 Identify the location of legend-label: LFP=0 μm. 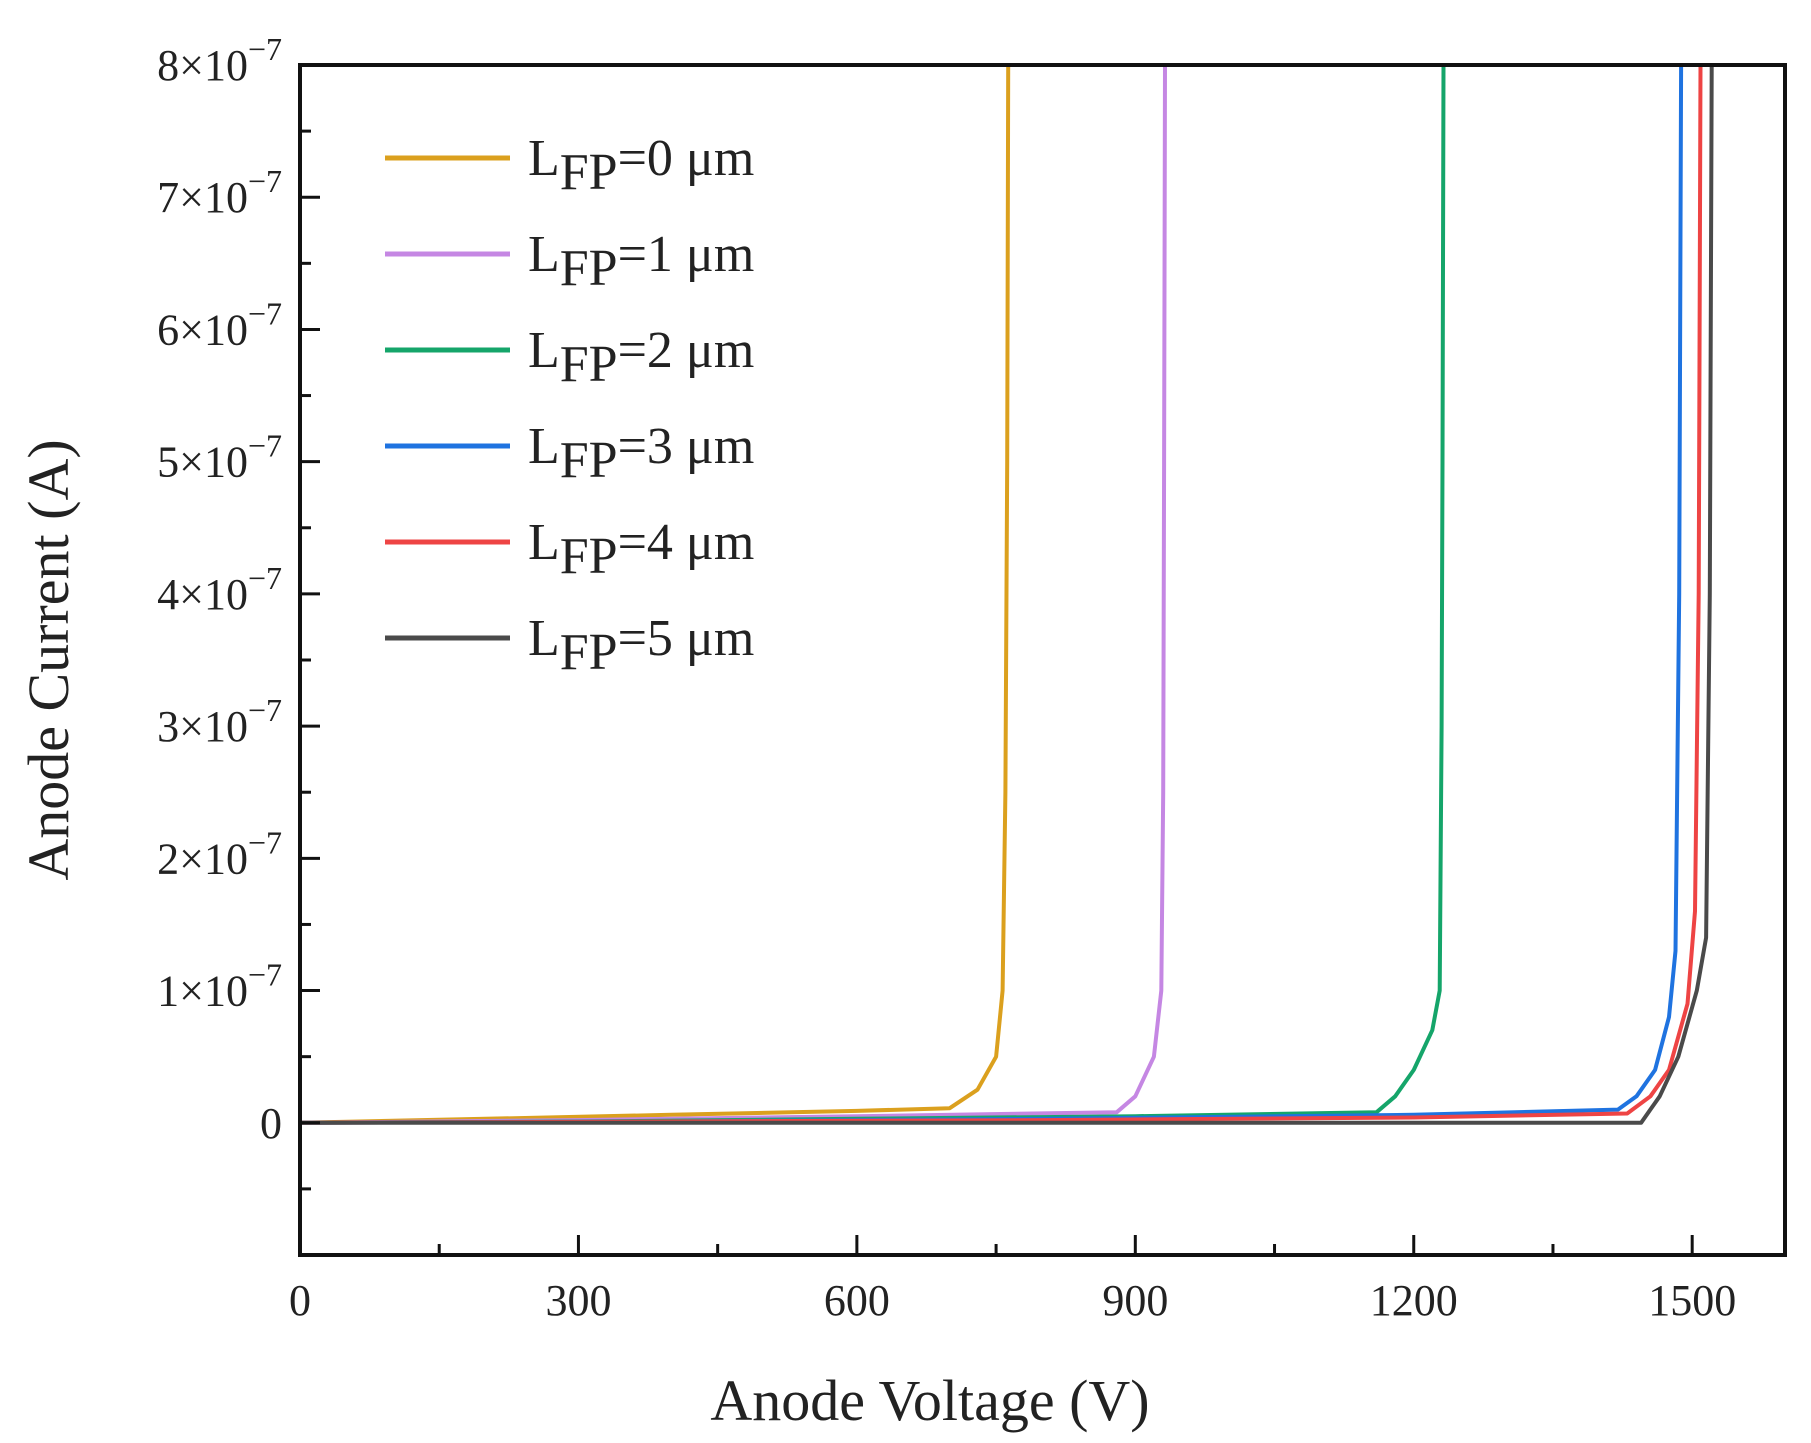
(641, 165).